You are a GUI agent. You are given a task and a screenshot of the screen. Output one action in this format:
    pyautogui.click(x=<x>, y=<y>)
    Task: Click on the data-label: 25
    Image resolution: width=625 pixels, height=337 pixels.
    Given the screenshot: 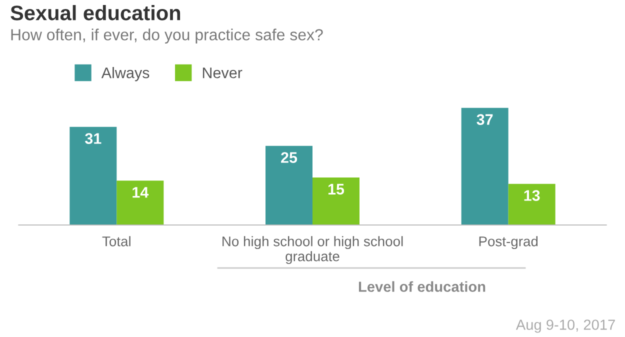 What is the action you would take?
    pyautogui.click(x=289, y=157)
    